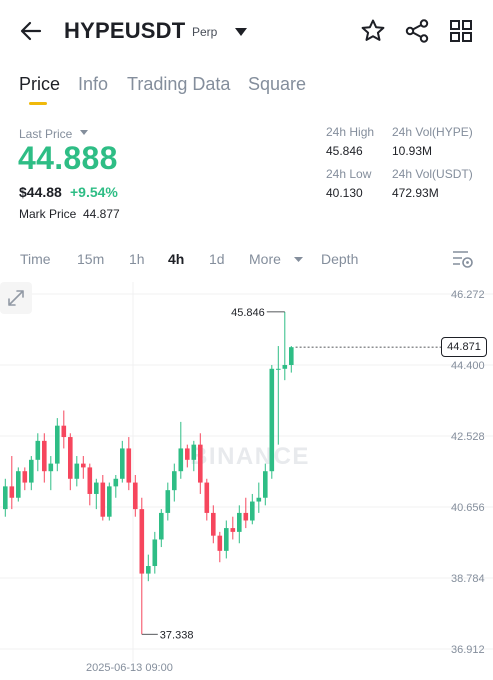  I want to click on interval-bar: Time 15m 1h 4h 1d More Depth, so click(246, 259).